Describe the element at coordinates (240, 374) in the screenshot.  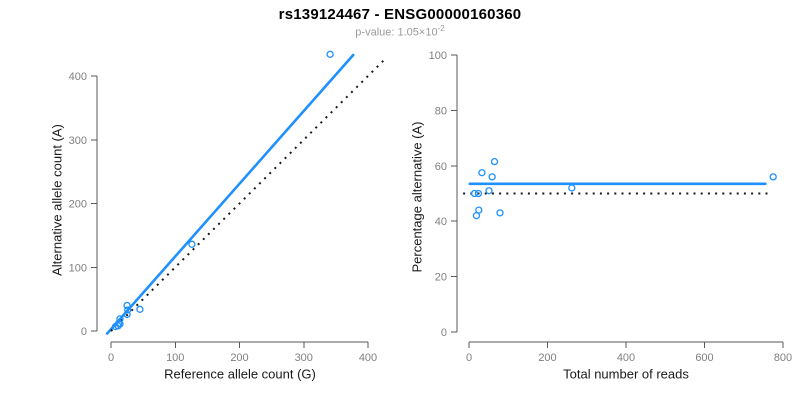
I see `left-x-axis-label: Reference allele count (G)` at that location.